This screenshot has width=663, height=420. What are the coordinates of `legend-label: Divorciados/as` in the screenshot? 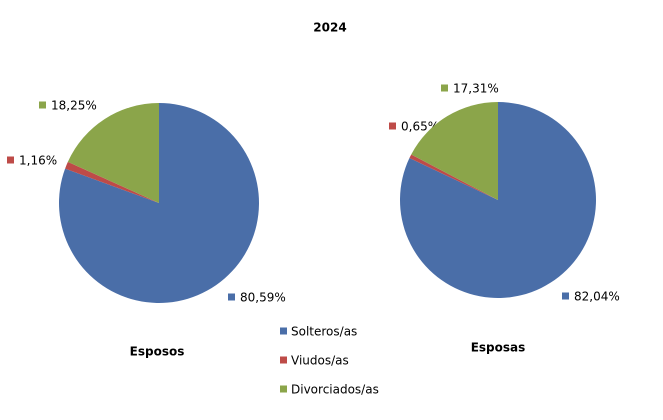 It's located at (335, 390).